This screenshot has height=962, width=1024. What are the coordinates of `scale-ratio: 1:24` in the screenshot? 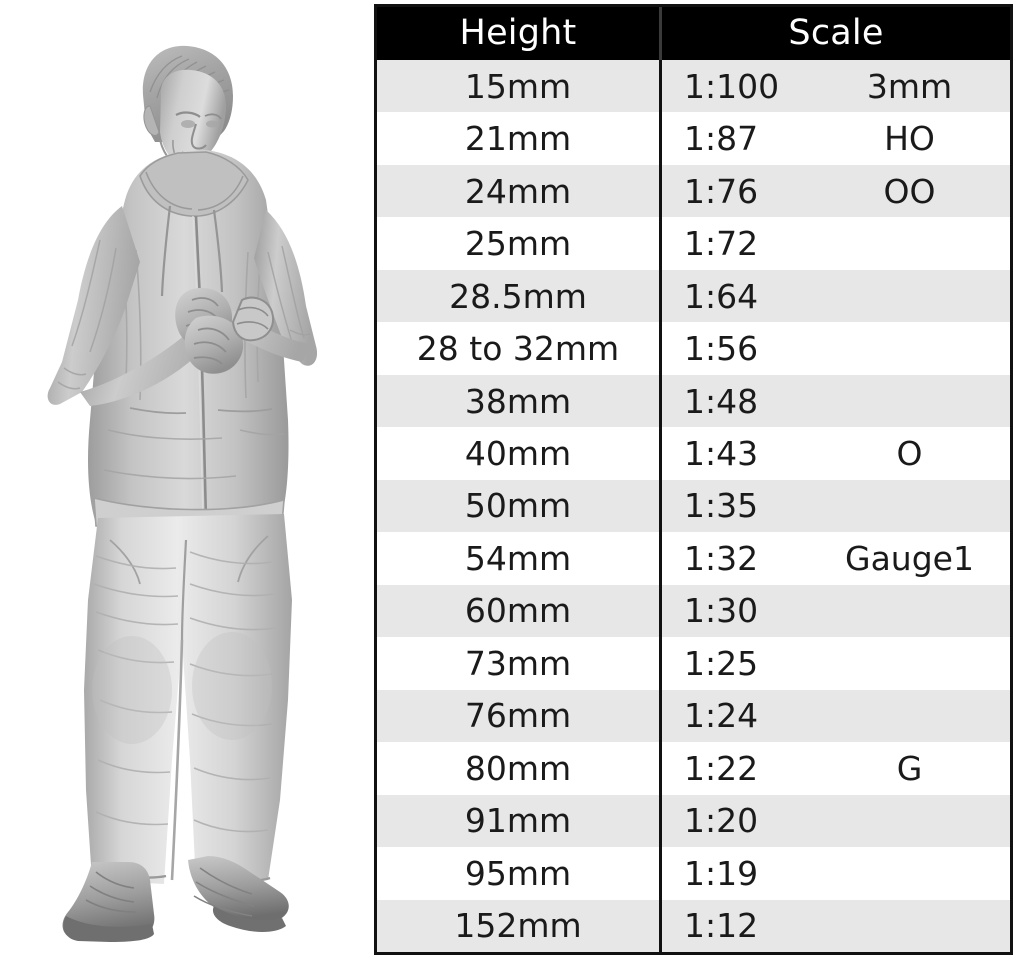 It's located at (721, 716).